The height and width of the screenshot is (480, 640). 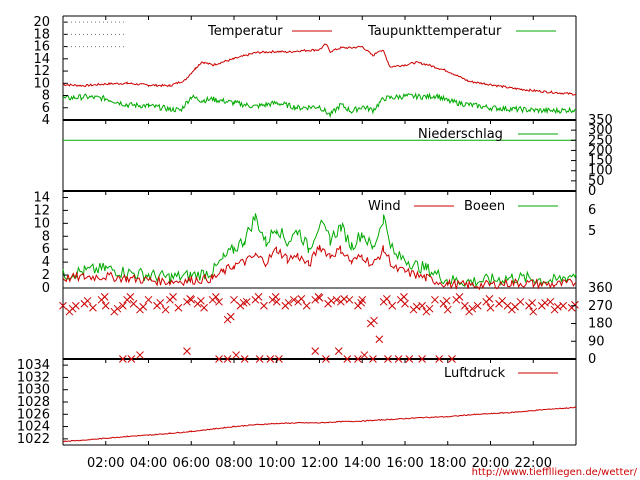 What do you see at coordinates (596, 341) in the screenshot?
I see `y-tick-direction: 90` at bounding box center [596, 341].